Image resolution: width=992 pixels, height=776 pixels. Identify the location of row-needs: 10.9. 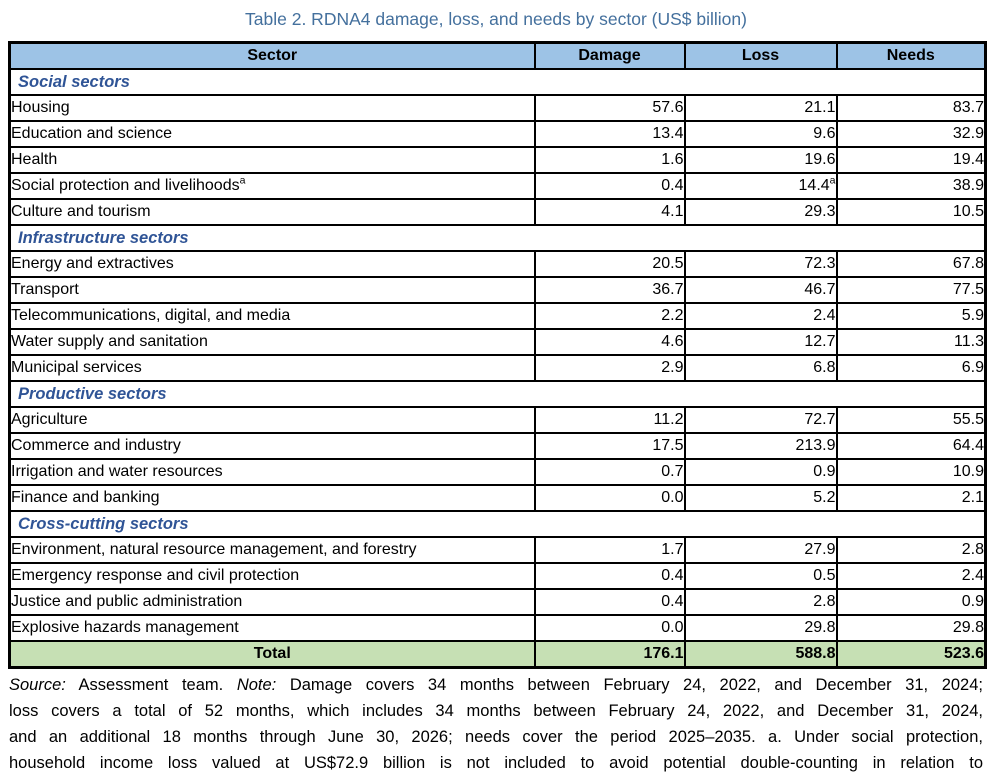
(911, 472).